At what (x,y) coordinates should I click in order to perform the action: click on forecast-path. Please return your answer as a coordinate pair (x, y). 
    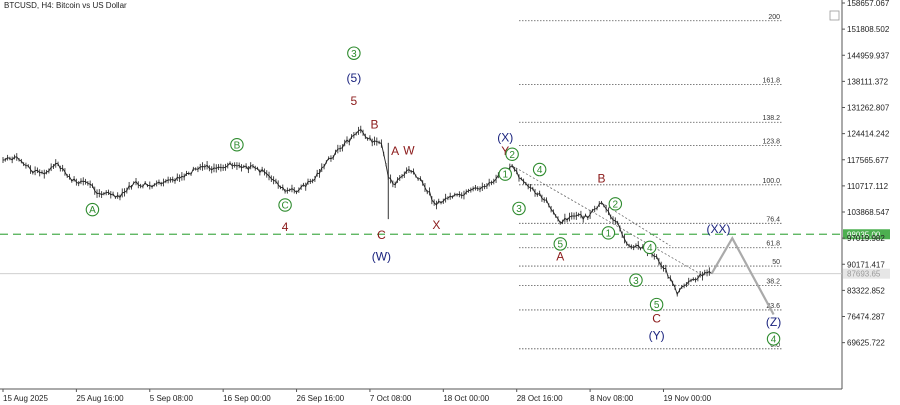
    Looking at the image, I should click on (742, 275).